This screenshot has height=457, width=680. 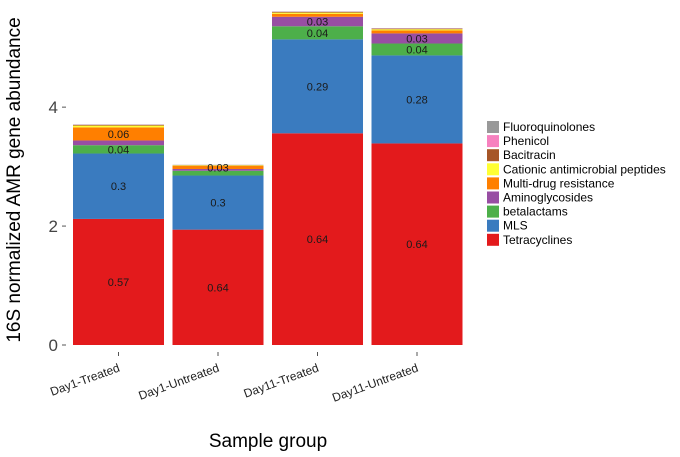 I want to click on legend-entry-label: Bacitracin, so click(x=529, y=155).